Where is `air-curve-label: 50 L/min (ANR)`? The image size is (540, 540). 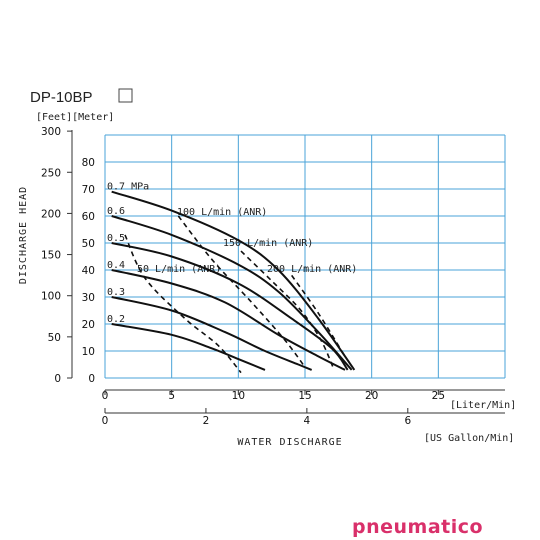 air-curve-label: 50 L/min (ANR) is located at coordinates (179, 269).